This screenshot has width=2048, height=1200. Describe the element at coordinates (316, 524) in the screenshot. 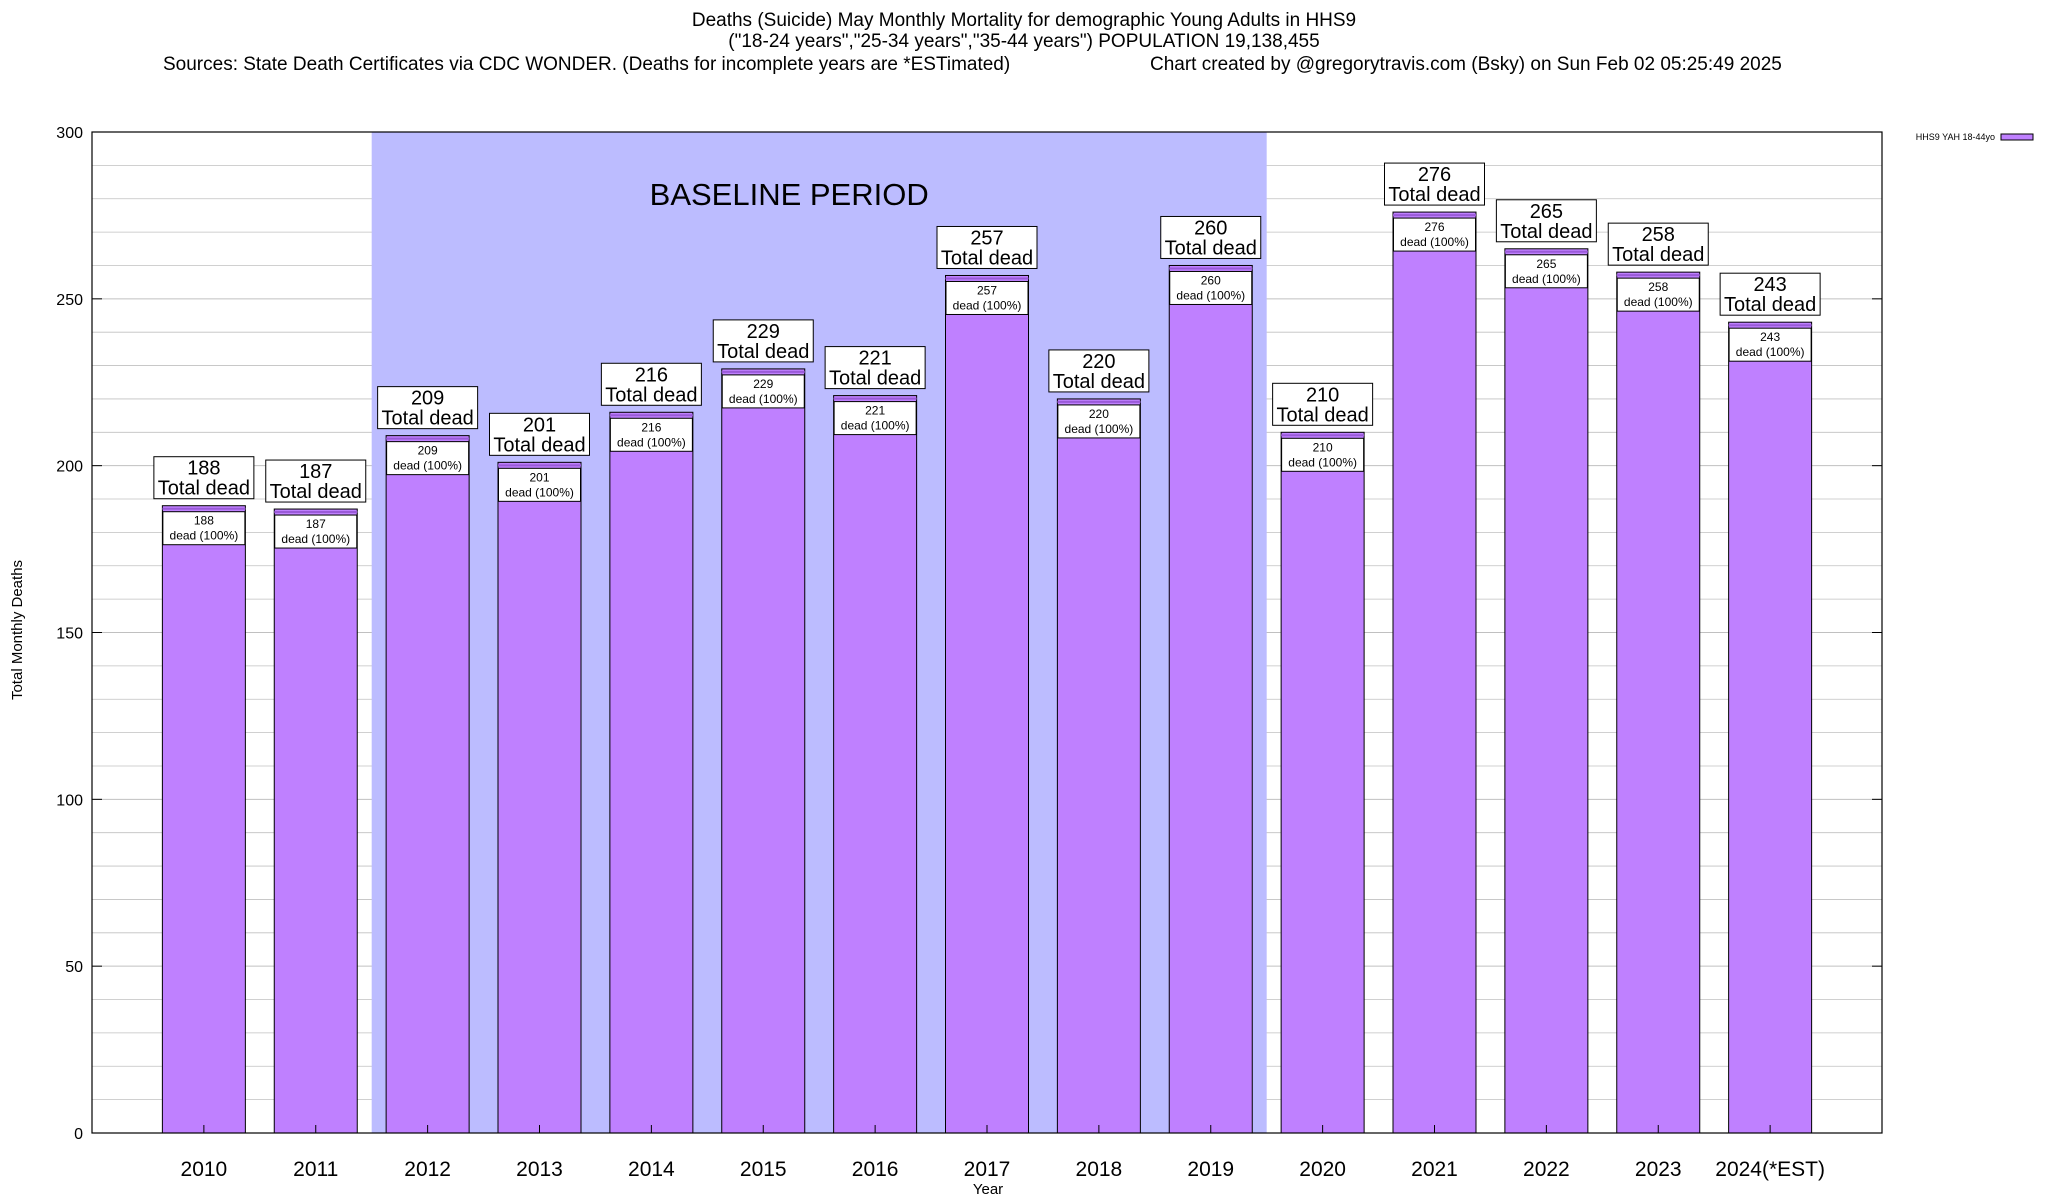

I see `bar-inner-value: 187` at that location.